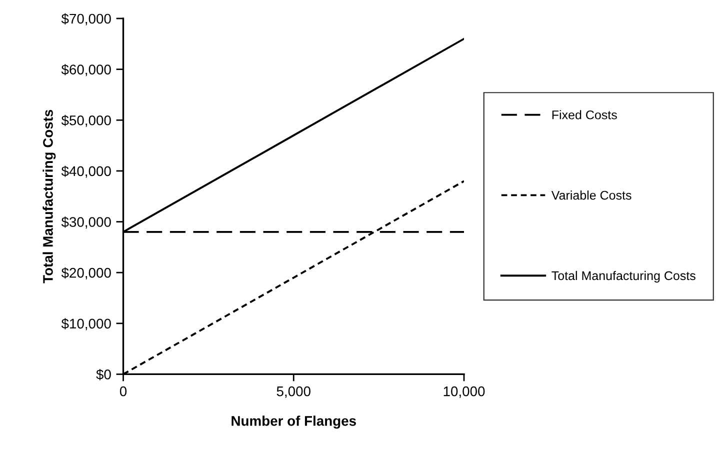 The width and height of the screenshot is (725, 462). What do you see at coordinates (86, 120) in the screenshot?
I see `y-tick-label: $50,000` at bounding box center [86, 120].